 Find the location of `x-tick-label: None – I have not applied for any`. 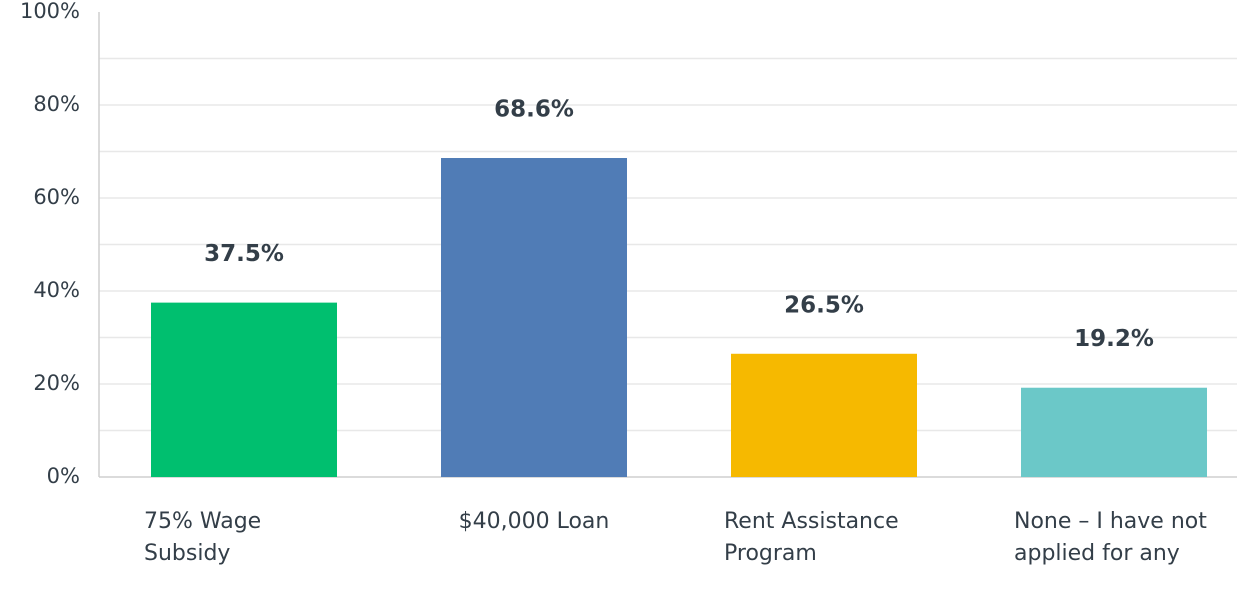

x-tick-label: None – I have not applied for any is located at coordinates (1110, 537).